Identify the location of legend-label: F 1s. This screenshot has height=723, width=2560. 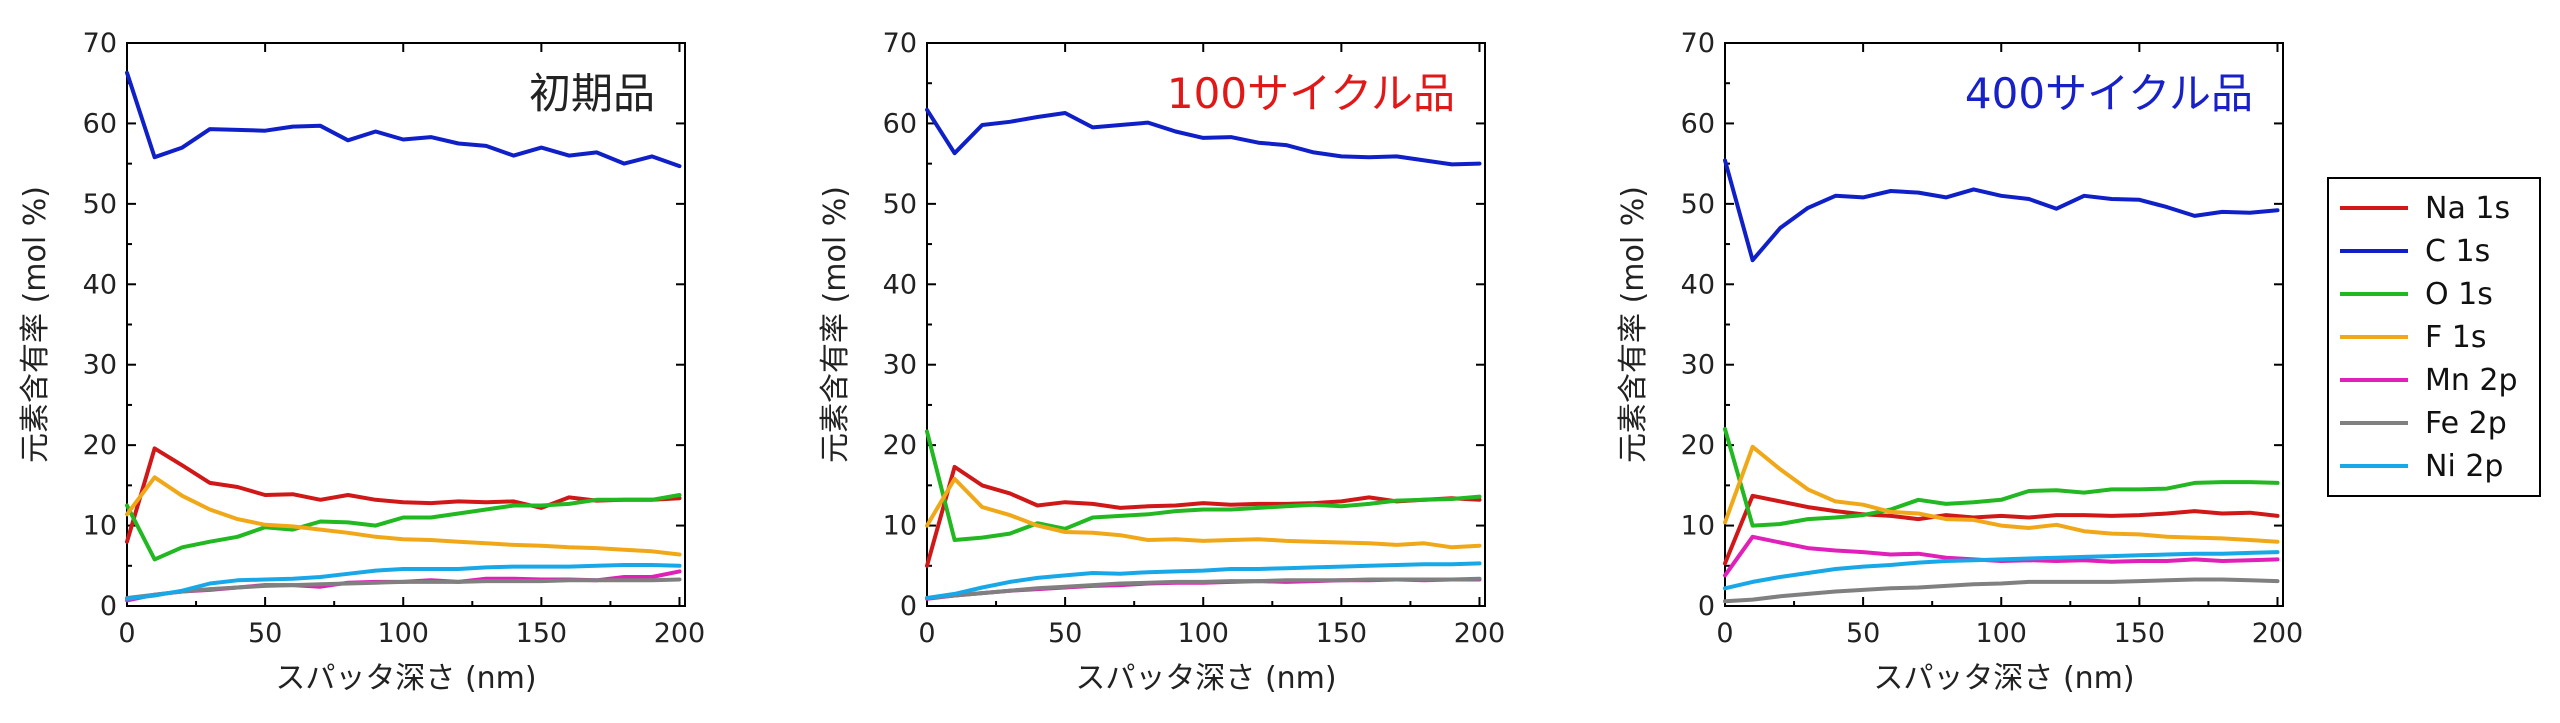
(2456, 337).